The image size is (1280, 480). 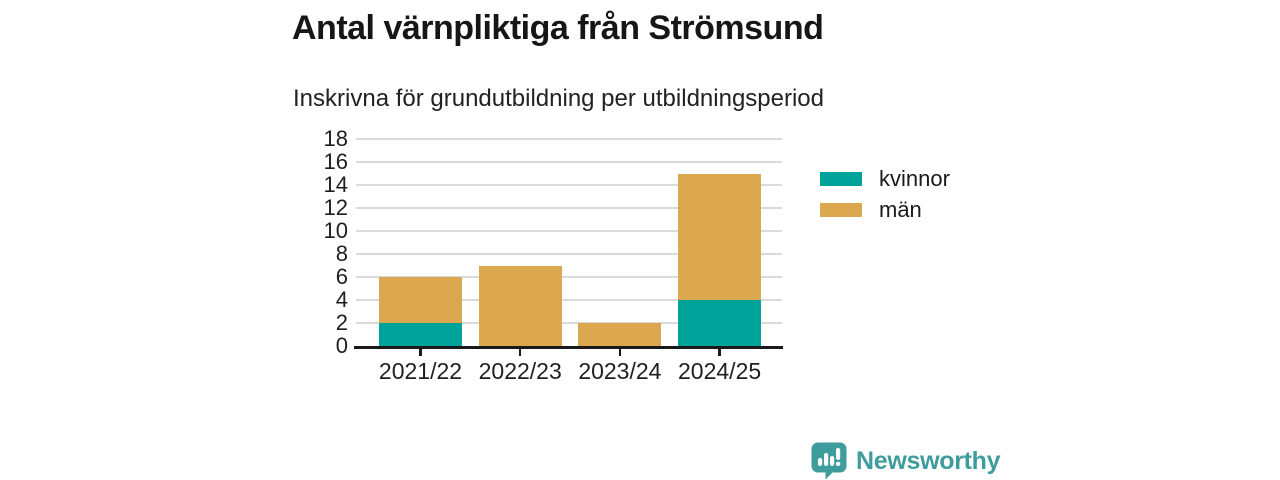 I want to click on y-axis-tick-label: 12, so click(x=335, y=207).